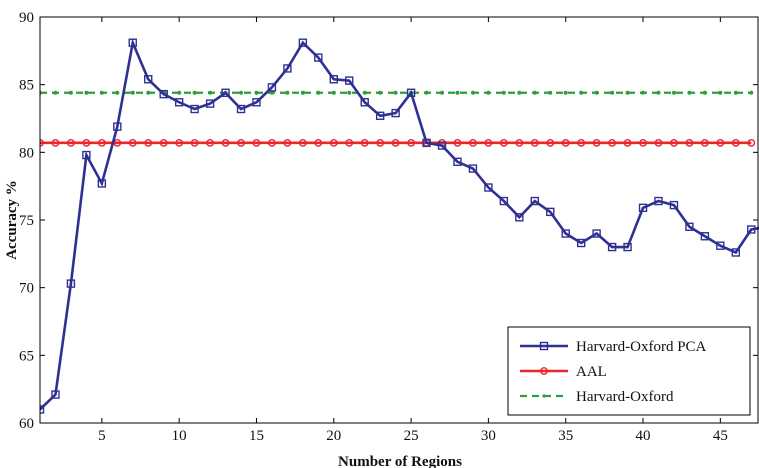 The height and width of the screenshot is (468, 759). I want to click on y-tick-label: 60, so click(26, 424).